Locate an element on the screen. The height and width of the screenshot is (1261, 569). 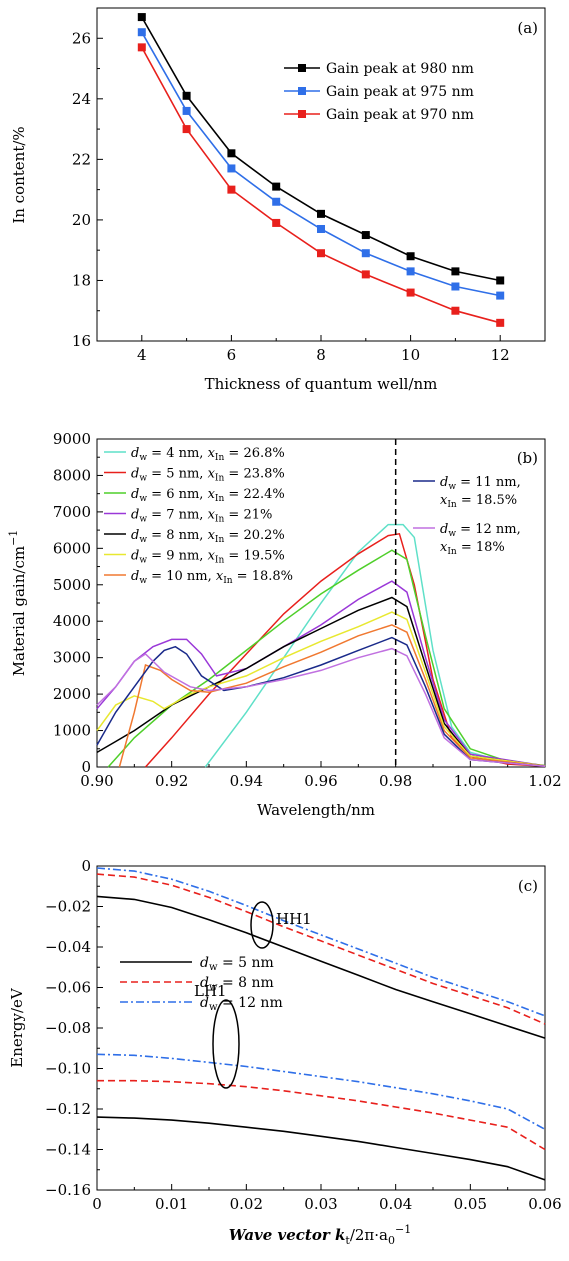
panel-c-ytick-label: −0.14 is located at coordinates (68, 1150).